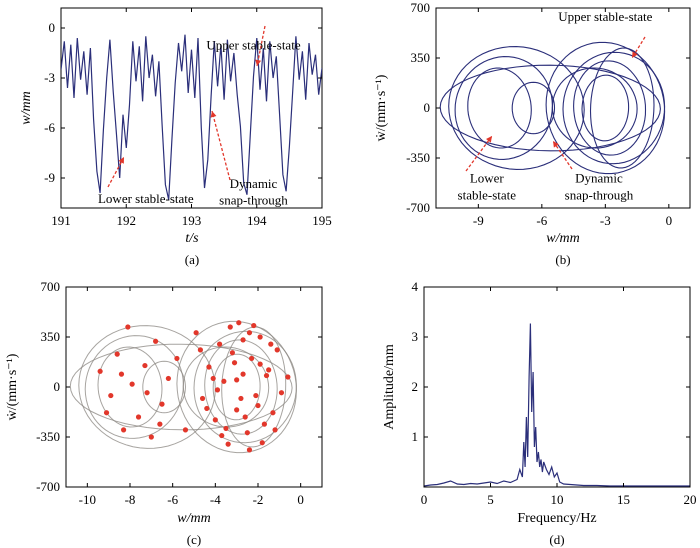 The height and width of the screenshot is (548, 700). Describe the element at coordinates (253, 200) in the screenshot. I see `annotation-text: snap-through` at that location.